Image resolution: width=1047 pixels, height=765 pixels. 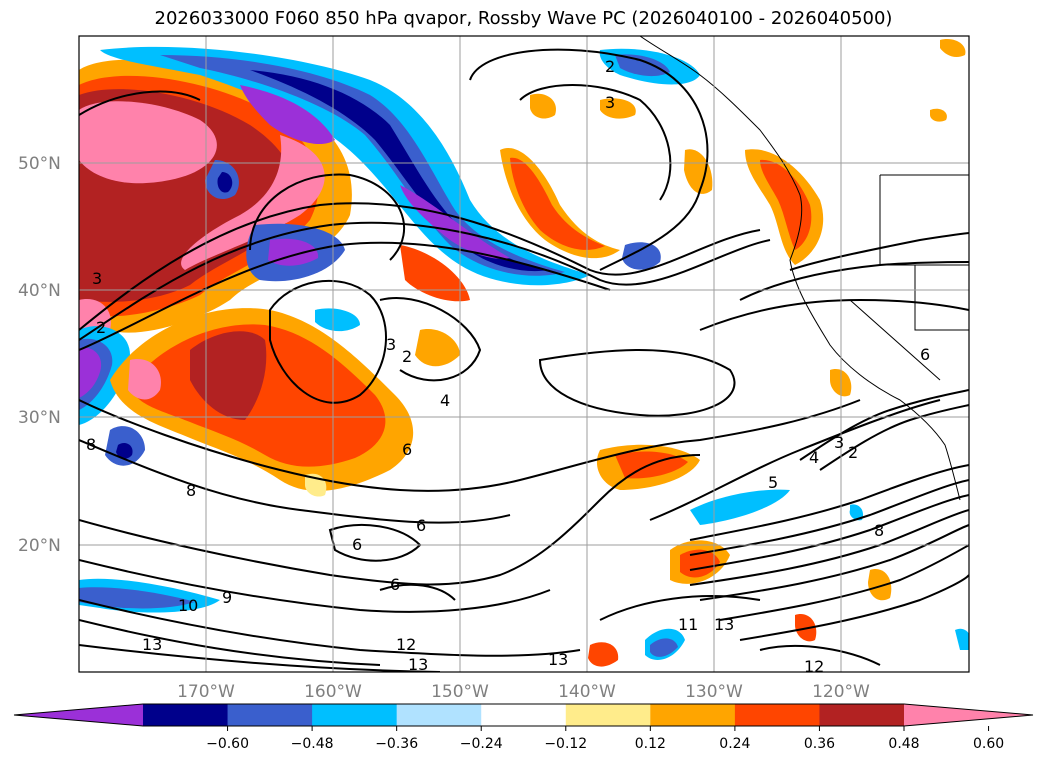 I want to click on latitude-labels: 50°N 40°N 30°N 20°N, so click(x=39, y=355).